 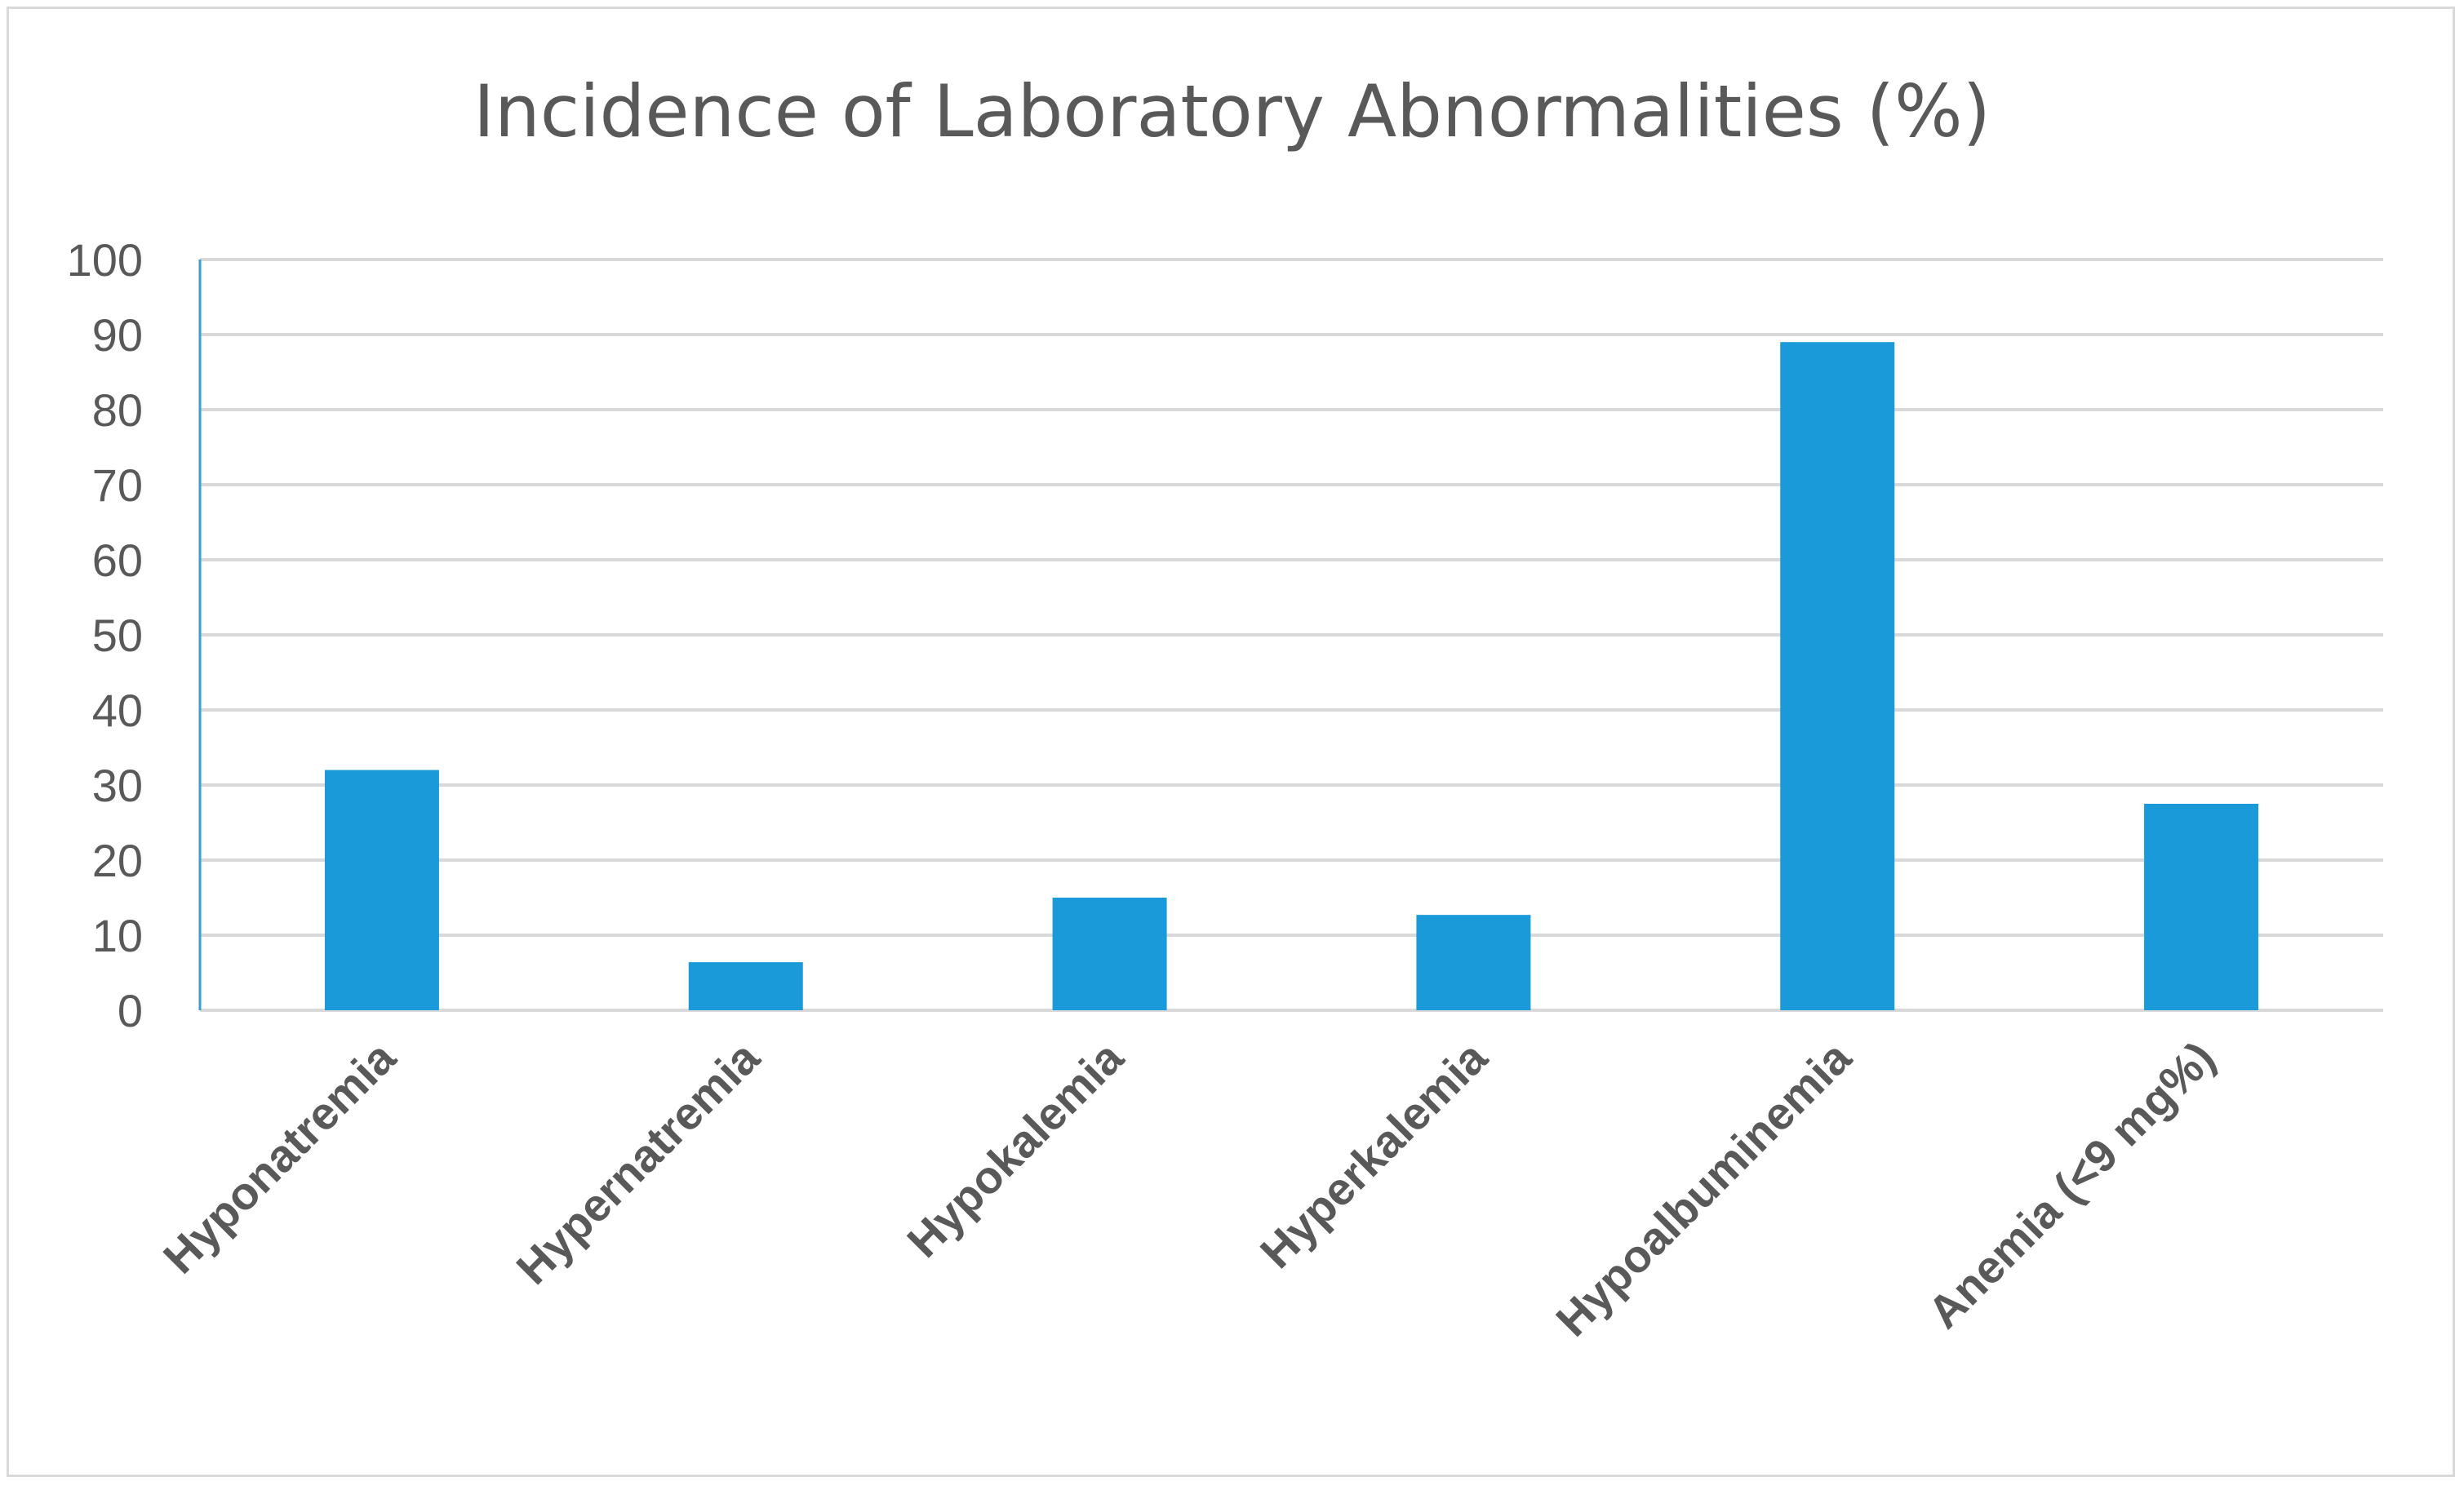 What do you see at coordinates (118, 485) in the screenshot?
I see `y-tick-label: 70` at bounding box center [118, 485].